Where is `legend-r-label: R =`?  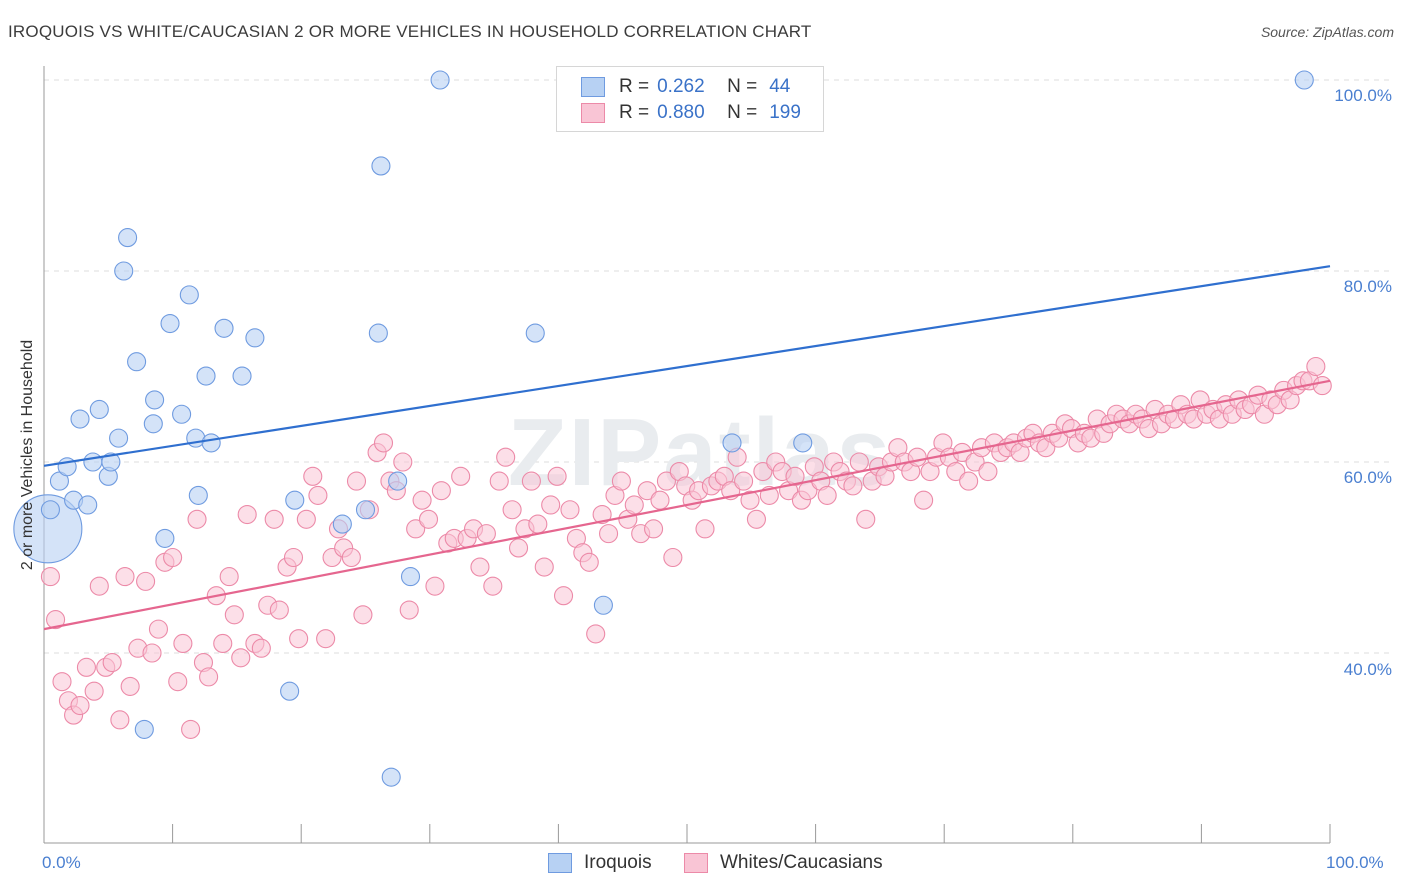 legend-r-label: R = is located at coordinates (634, 86).